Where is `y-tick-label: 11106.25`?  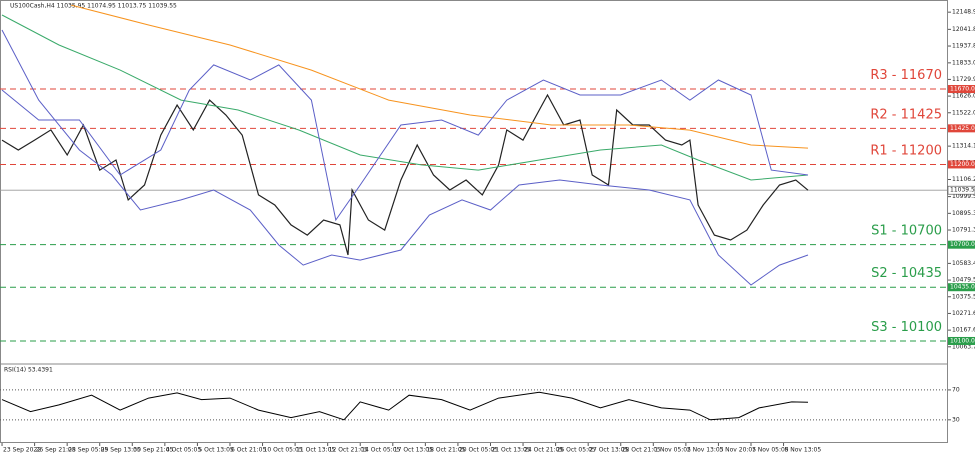
y-tick-label: 11106.25 is located at coordinates (963, 179).